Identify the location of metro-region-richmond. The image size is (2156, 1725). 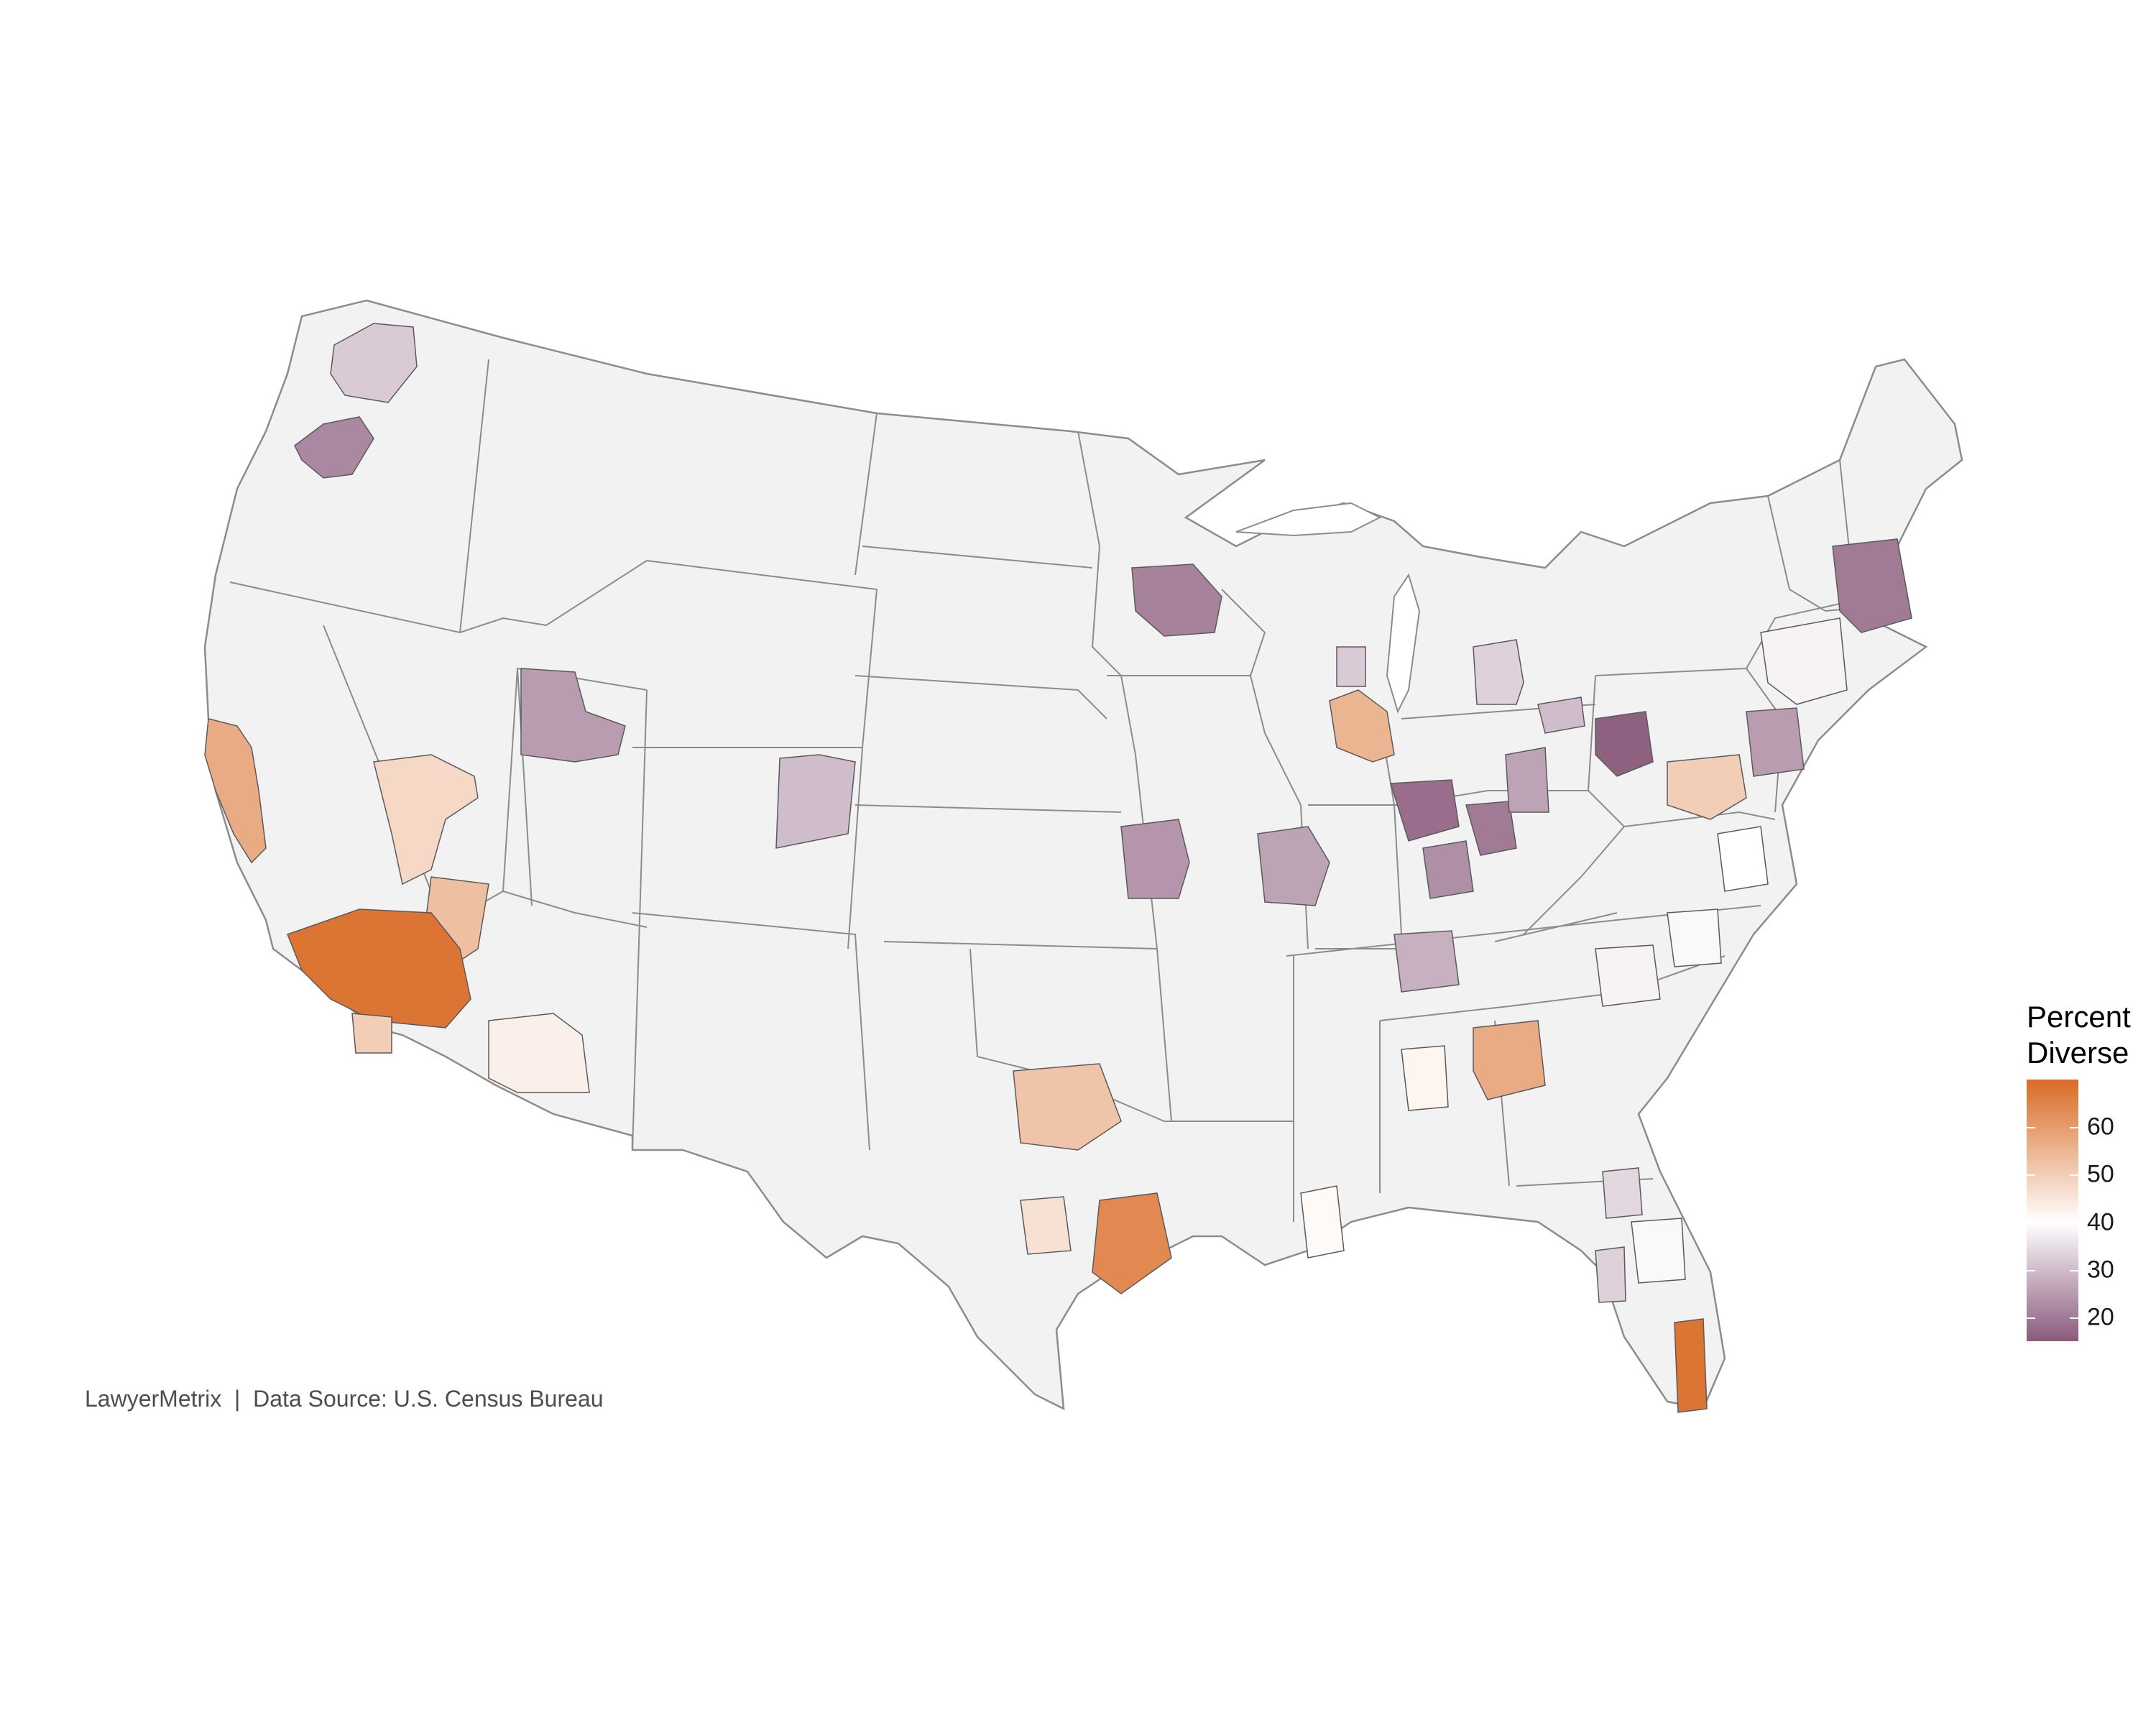
(1743, 859).